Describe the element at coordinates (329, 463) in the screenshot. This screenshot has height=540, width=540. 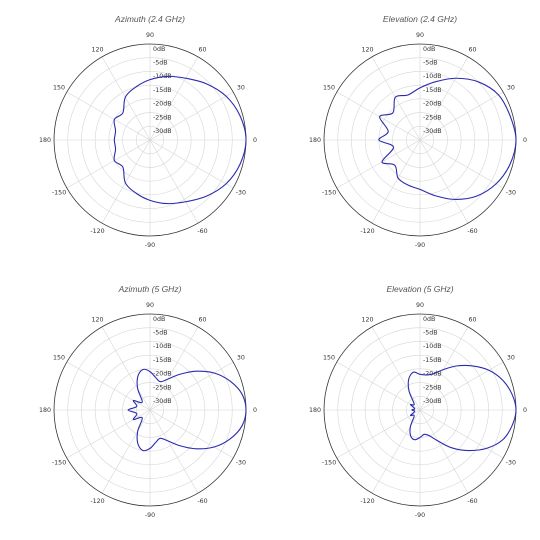
I see `angle-tick-label: -150` at that location.